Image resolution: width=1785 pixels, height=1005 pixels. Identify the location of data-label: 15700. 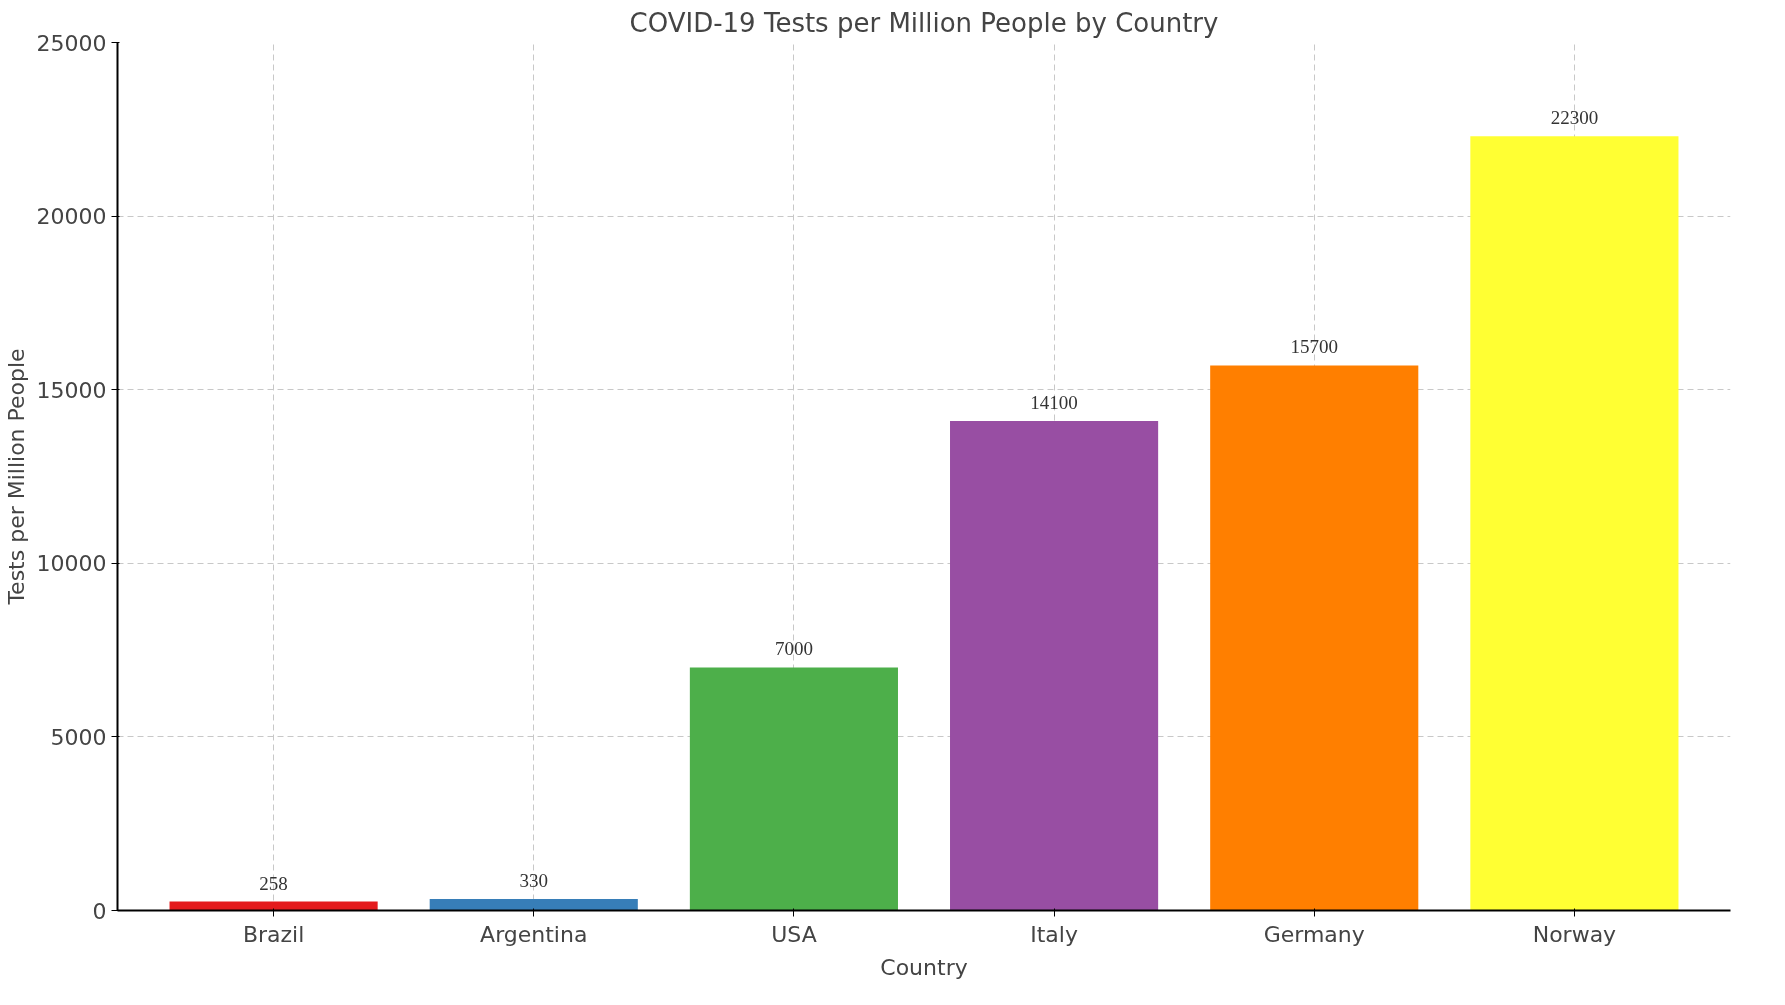
(1314, 347).